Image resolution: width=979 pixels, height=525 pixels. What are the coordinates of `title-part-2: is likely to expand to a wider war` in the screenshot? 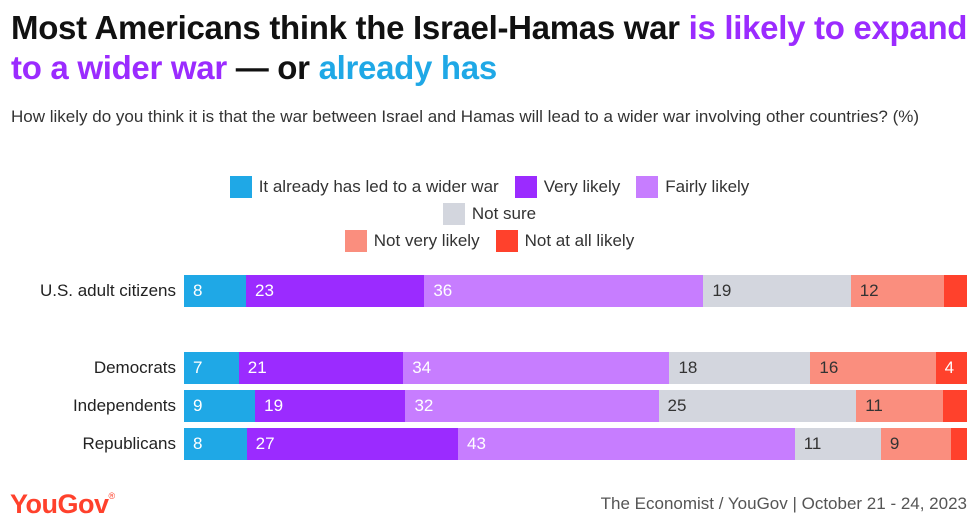 It's located at (489, 47).